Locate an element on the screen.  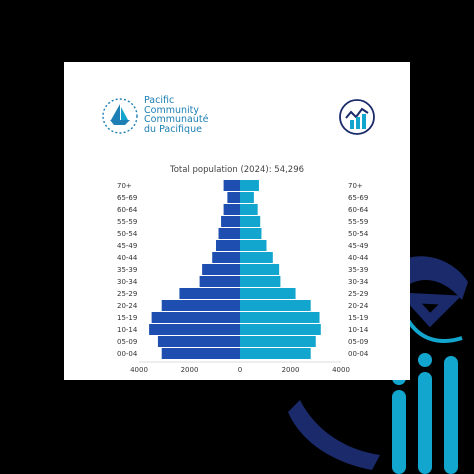
age-label-left-05-09: 05-09 is located at coordinates (127, 342).